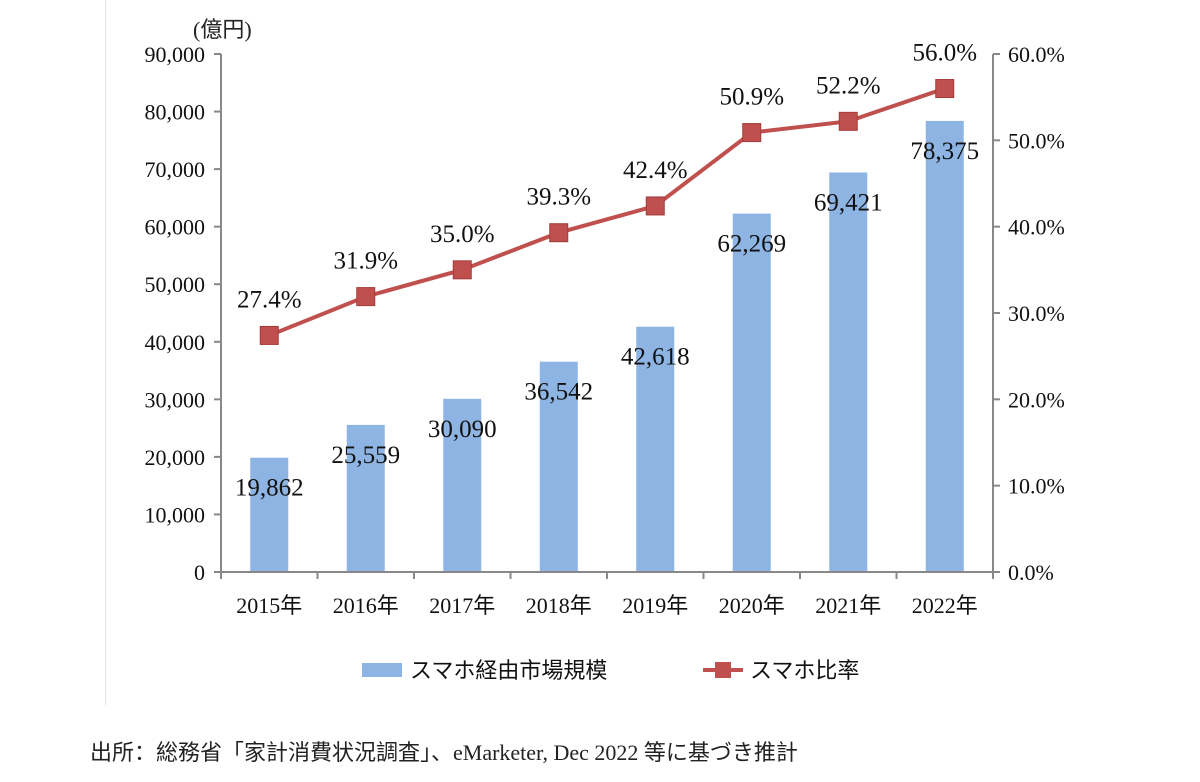 Image resolution: width=1200 pixels, height=782 pixels. Describe the element at coordinates (804, 670) in the screenshot. I see `legend-line-label: スマホ比率` at that location.